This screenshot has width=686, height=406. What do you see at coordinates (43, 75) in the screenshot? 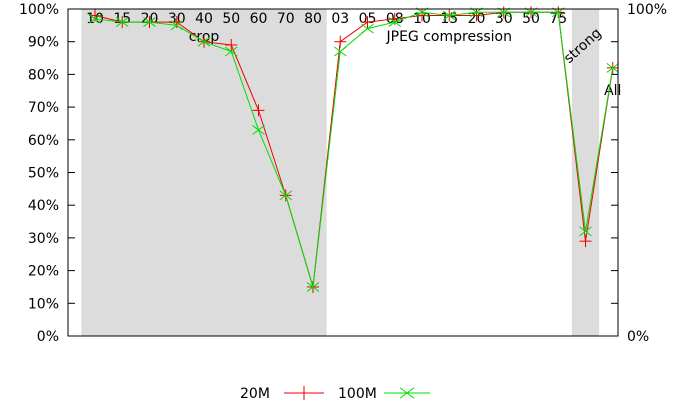
I see `y-tick-label: 80%` at bounding box center [43, 75].